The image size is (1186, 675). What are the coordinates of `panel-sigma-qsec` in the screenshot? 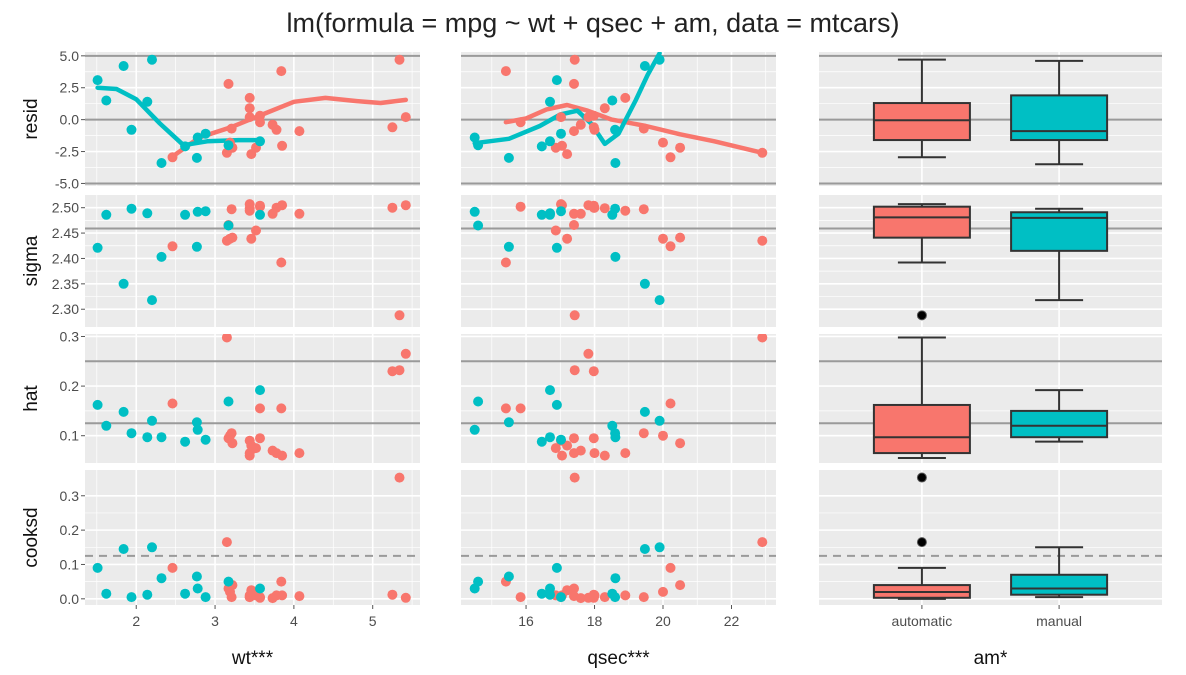 It's located at (618, 261).